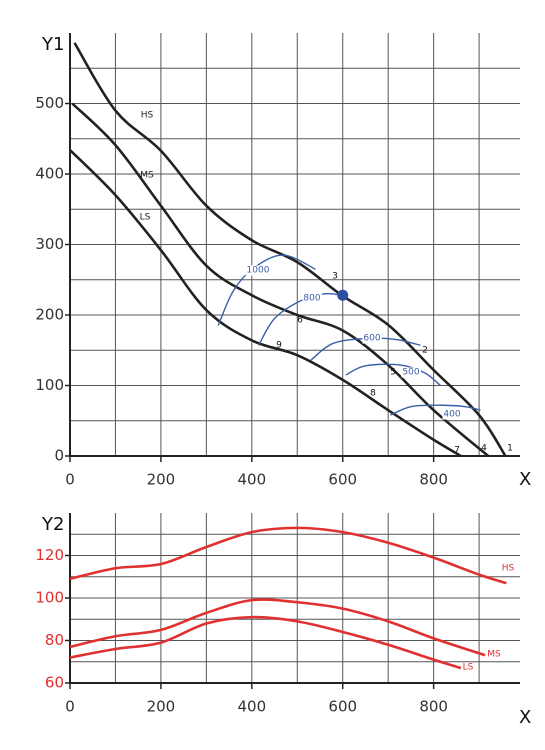  I want to click on curve-label: 500, so click(410, 373).